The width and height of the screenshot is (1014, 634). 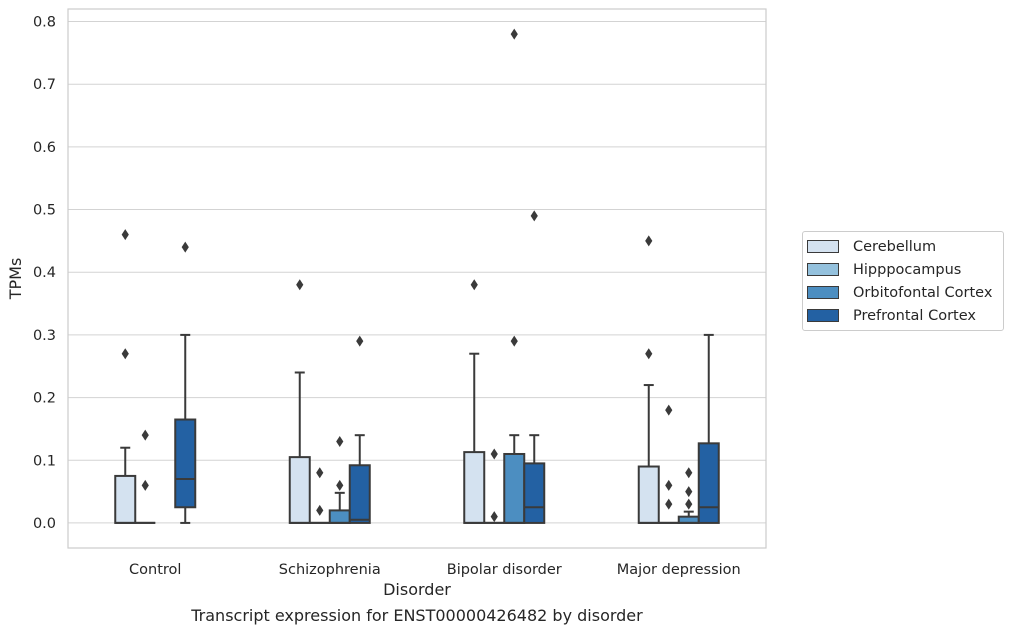 What do you see at coordinates (823, 315) in the screenshot?
I see `legend-swatch-prefrontal-cortex` at bounding box center [823, 315].